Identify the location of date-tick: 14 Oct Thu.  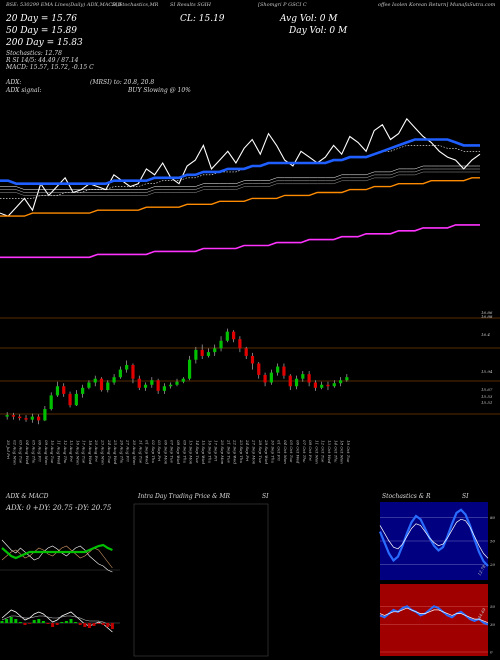
(335, 451).